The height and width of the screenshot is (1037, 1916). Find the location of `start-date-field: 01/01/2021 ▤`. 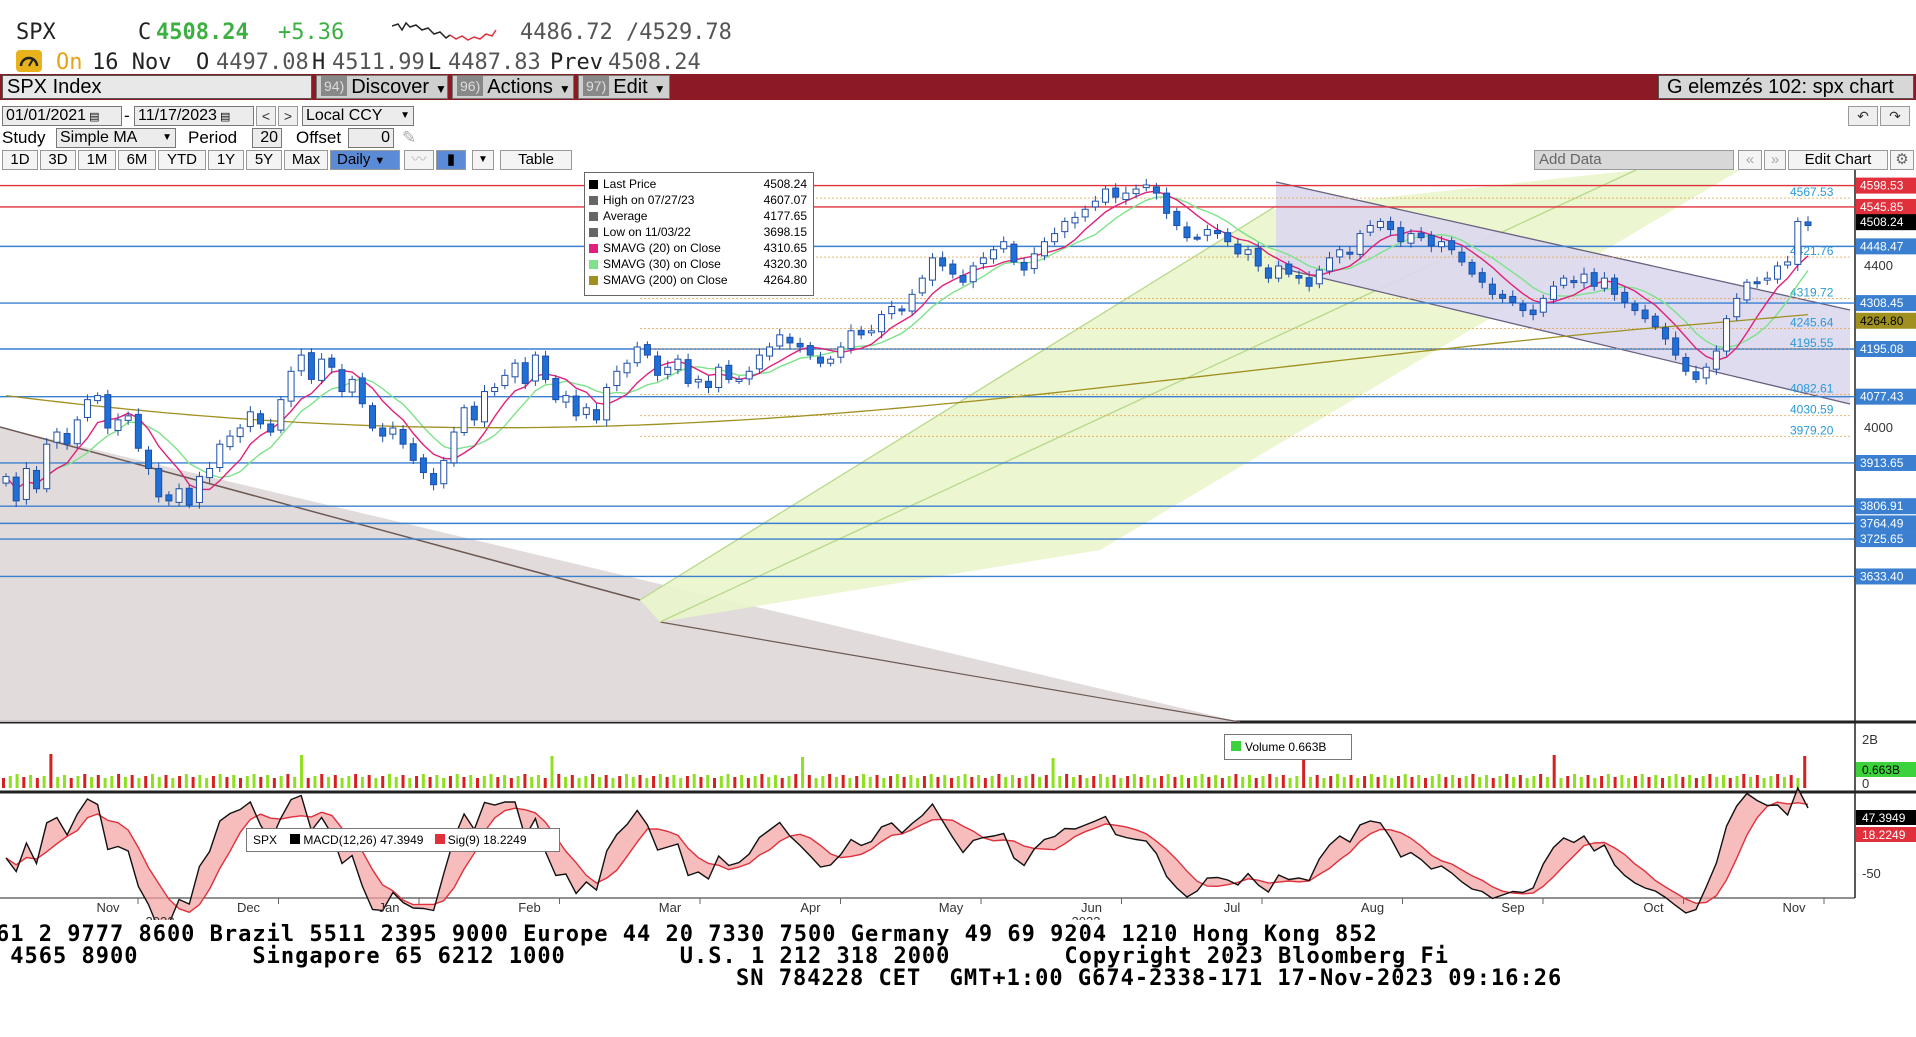

start-date-field: 01/01/2021 ▤ is located at coordinates (62, 116).